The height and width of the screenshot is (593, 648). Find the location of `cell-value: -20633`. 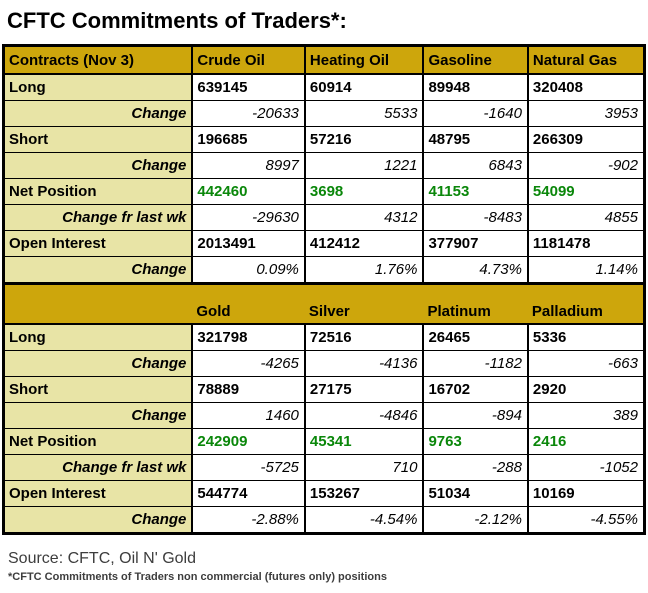

cell-value: -20633 is located at coordinates (248, 113).